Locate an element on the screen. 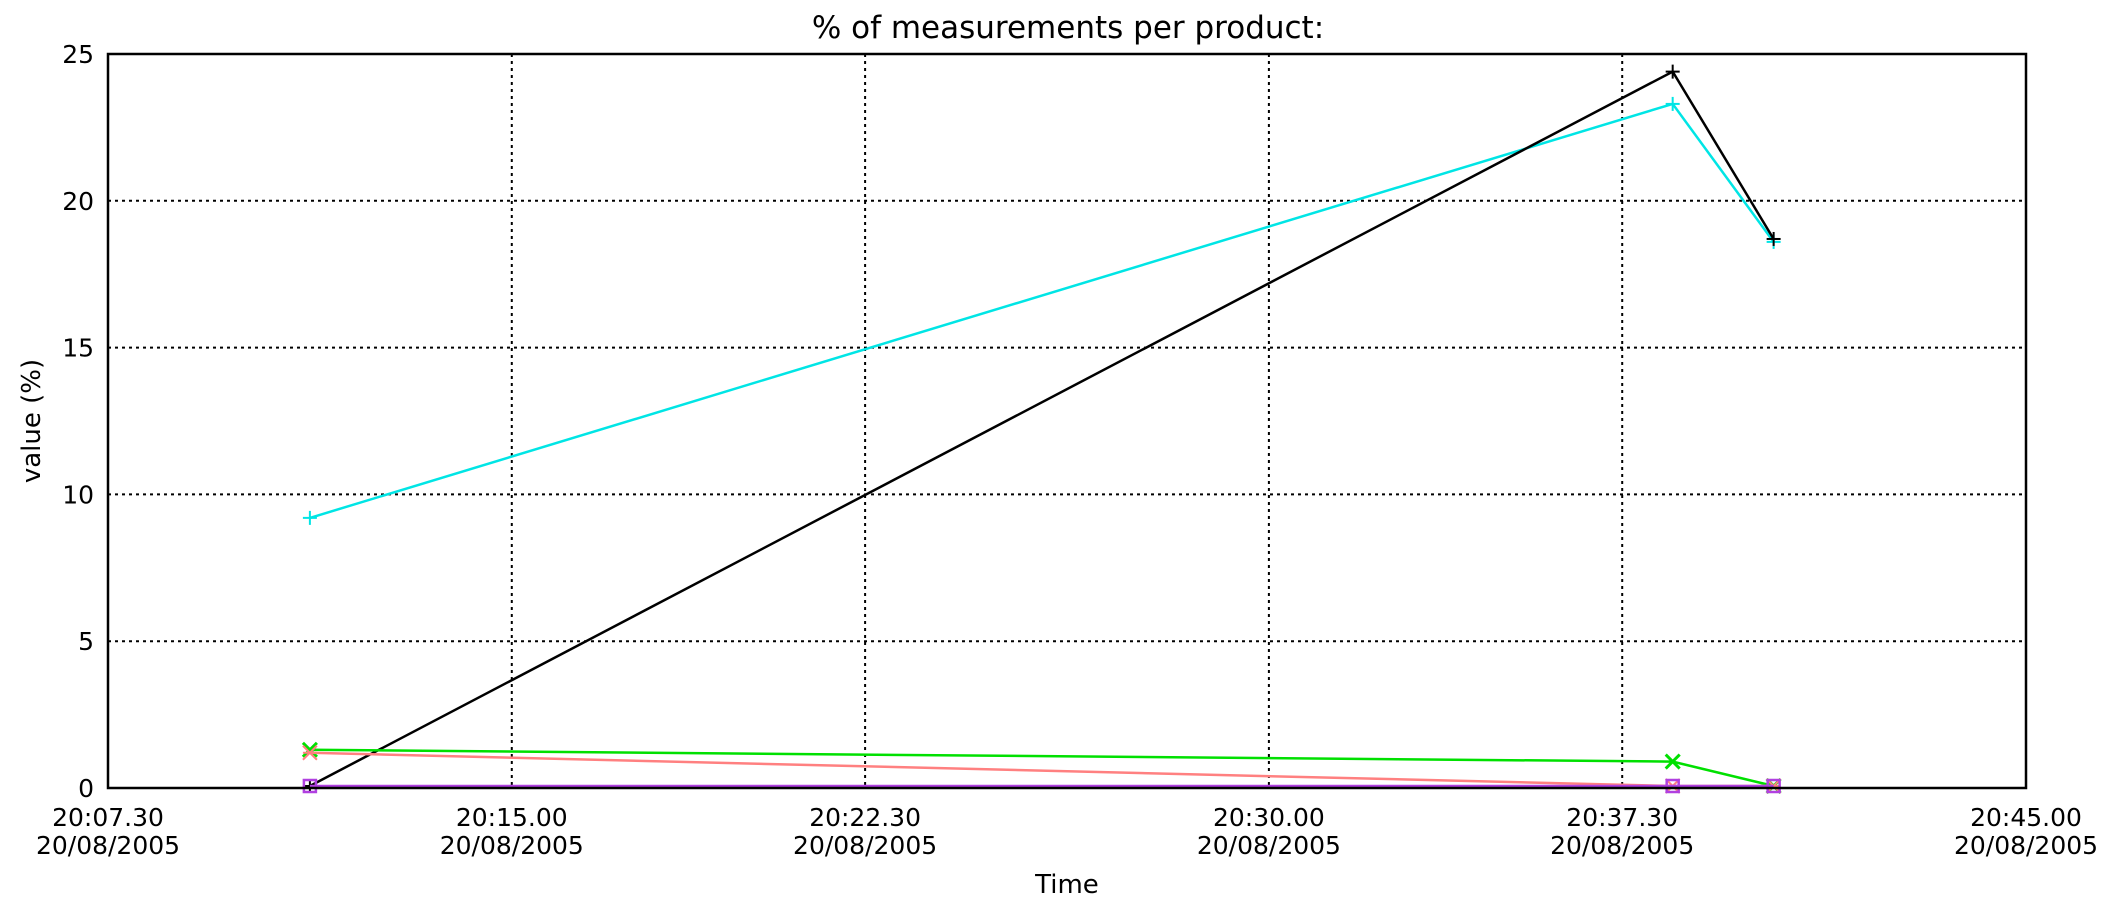 The image size is (2128, 910). x-tick-time: 20:22.30 is located at coordinates (865, 817).